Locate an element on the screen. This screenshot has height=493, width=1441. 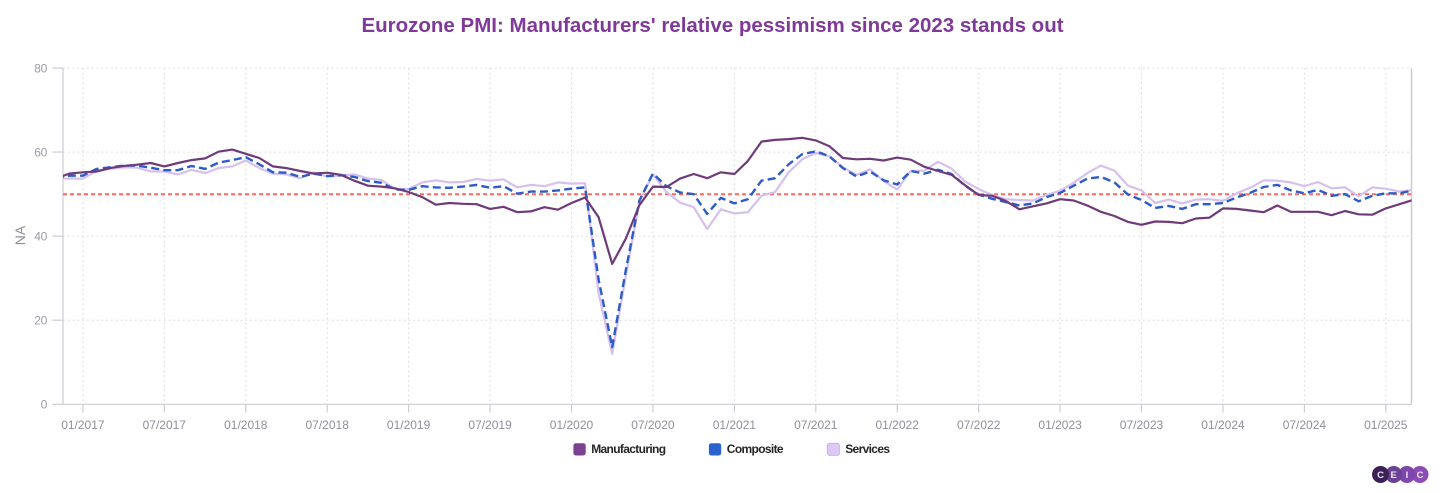
svg-text: Manufacturing is located at coordinates (628, 449).